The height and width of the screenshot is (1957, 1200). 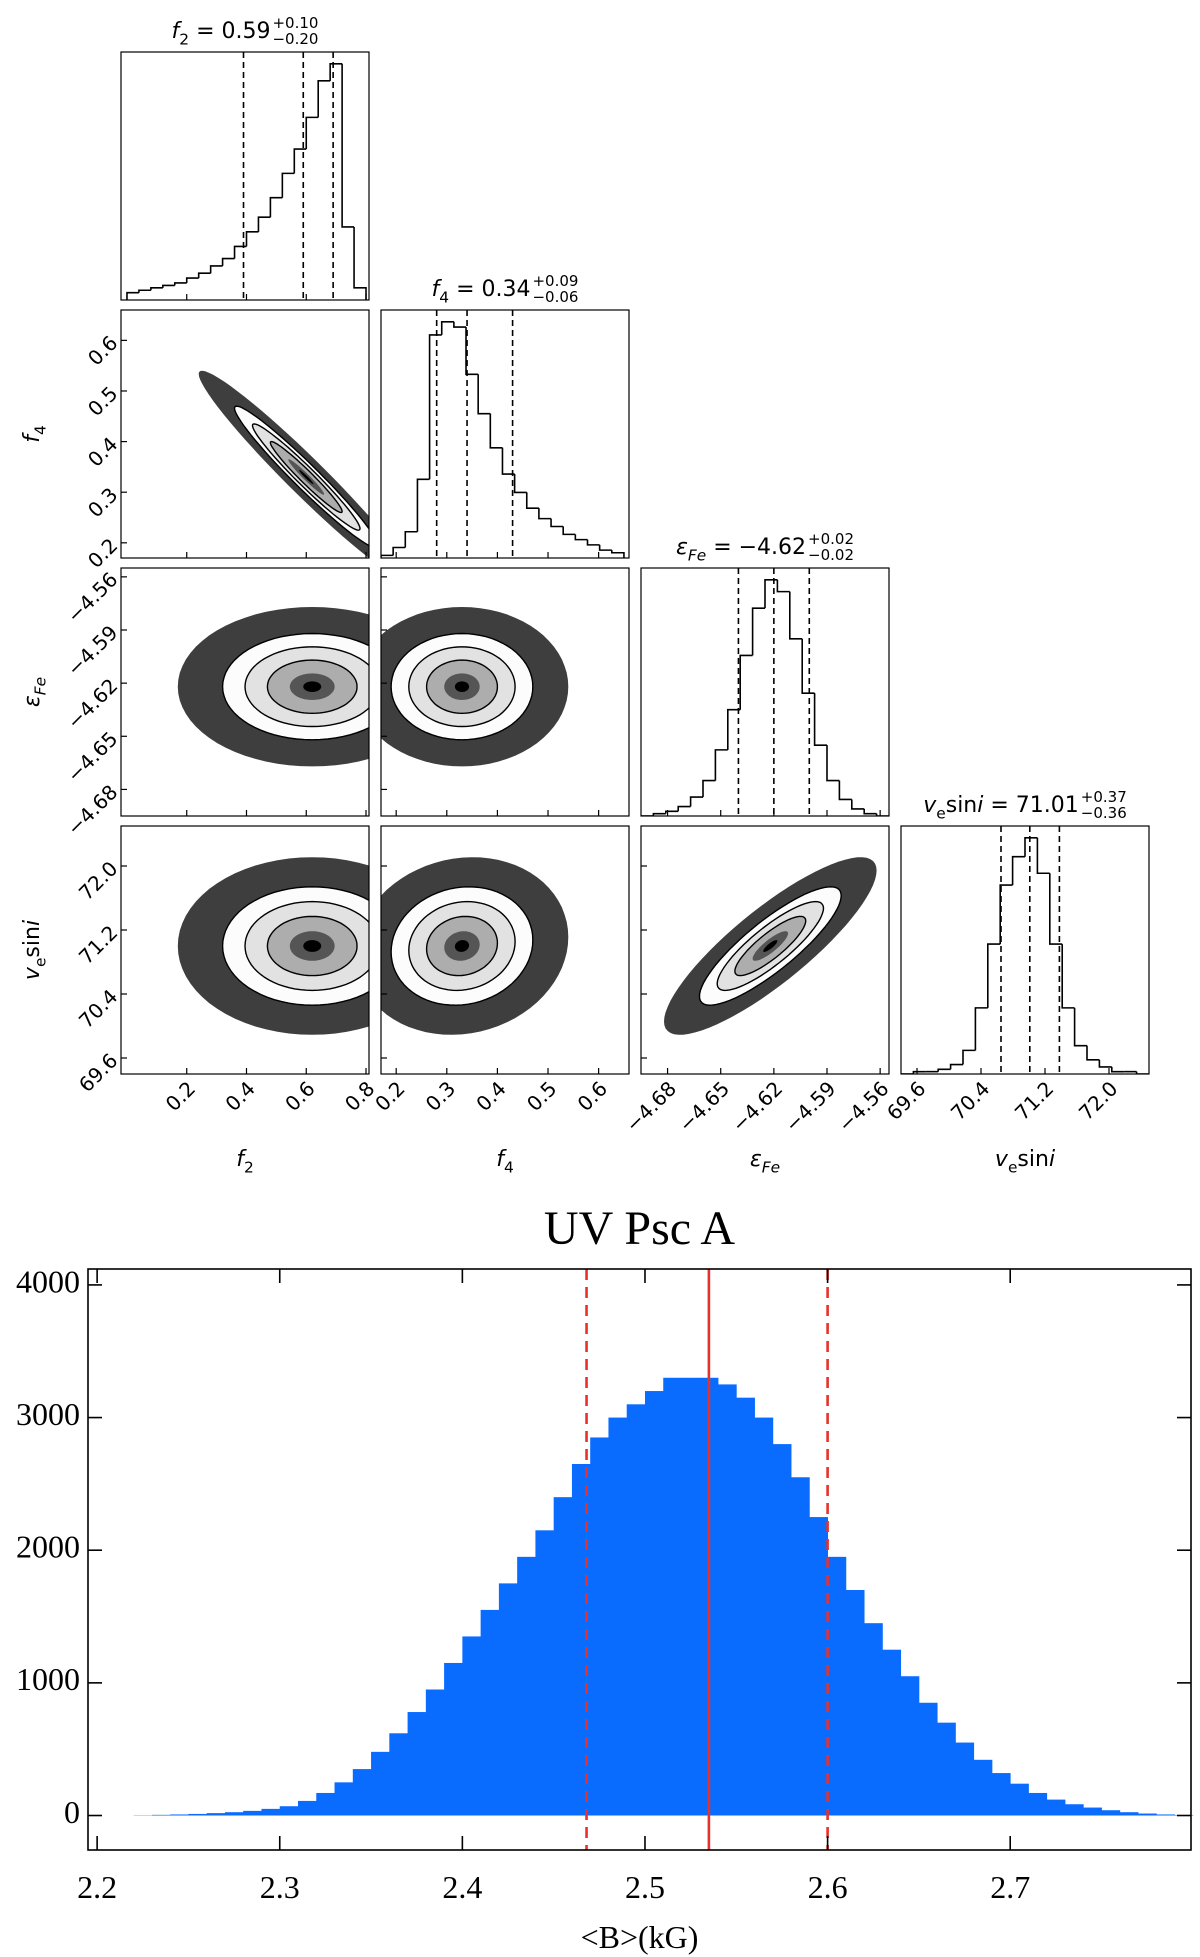 I want to click on x-tick-label: 0.4, so click(x=239, y=1095).